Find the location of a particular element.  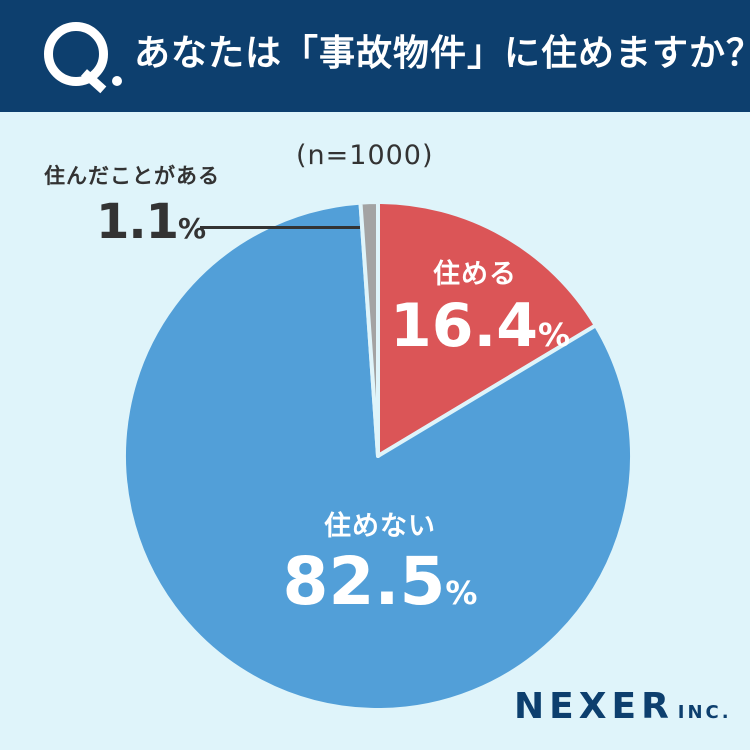

lived-value-number: 1.1 is located at coordinates (137, 222).